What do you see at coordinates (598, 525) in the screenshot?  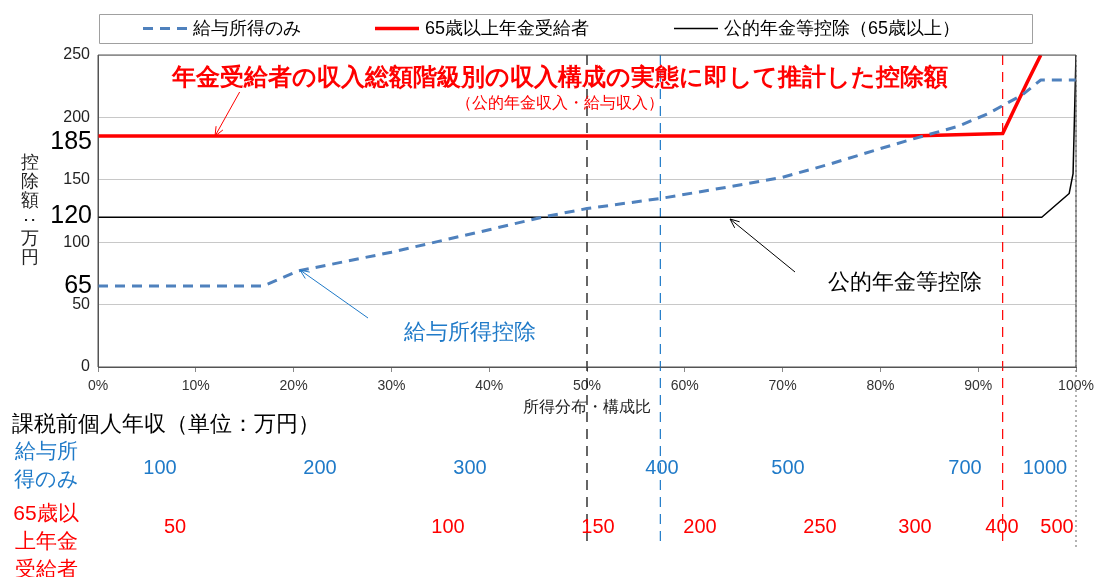 I see `text: 150` at bounding box center [598, 525].